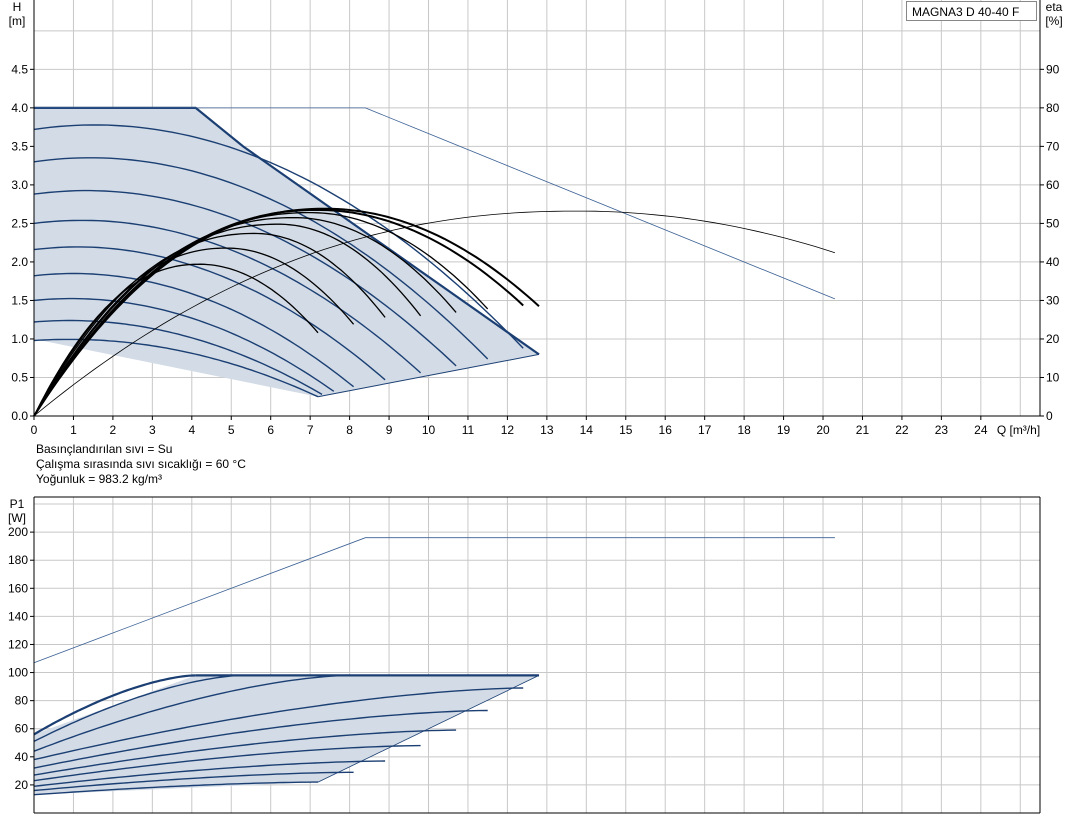 This screenshot has width=1071, height=833. I want to click on power-tick-label: 80, so click(22, 701).